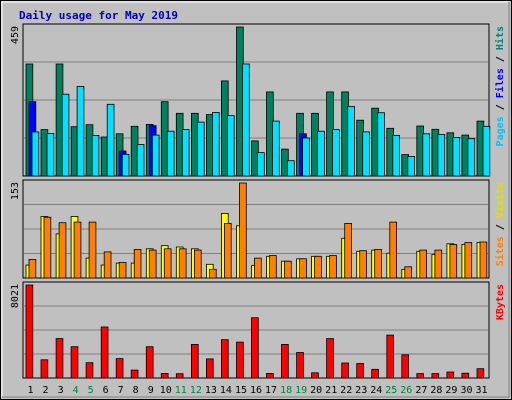 Image resolution: width=512 pixels, height=400 pixels. What do you see at coordinates (466, 390) in the screenshot?
I see `x-tick-label: 30` at bounding box center [466, 390].